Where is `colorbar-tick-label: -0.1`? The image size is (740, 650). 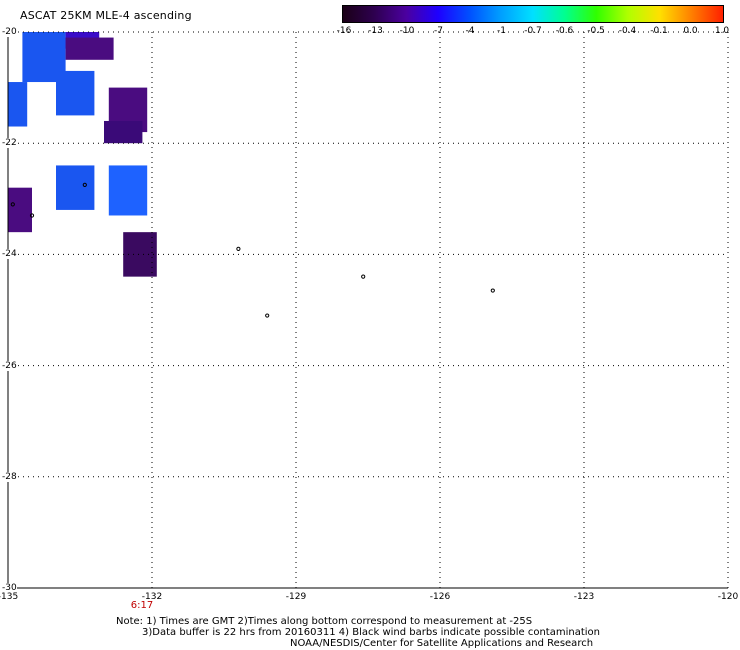 colorbar-tick-label: -0.1 is located at coordinates (659, 31).